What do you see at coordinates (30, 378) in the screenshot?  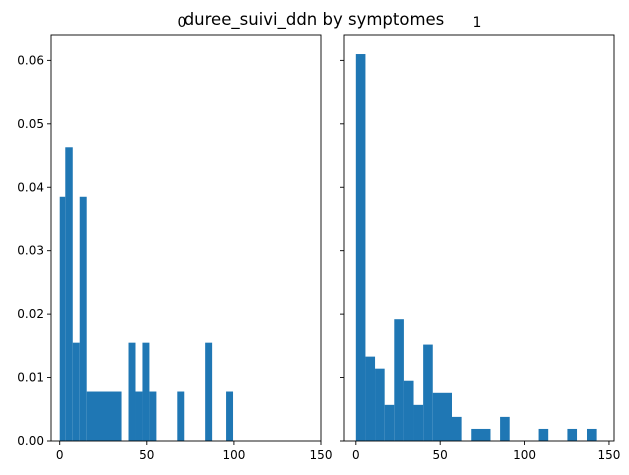 I see `y-tick-label: 0.01` at bounding box center [30, 378].